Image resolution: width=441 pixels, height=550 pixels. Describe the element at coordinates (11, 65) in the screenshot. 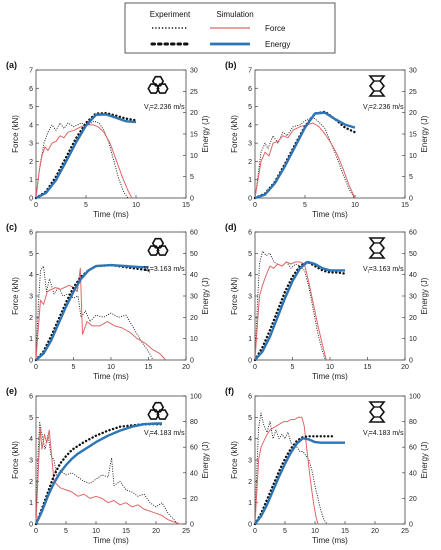

I see `panel-label: (a)` at that location.